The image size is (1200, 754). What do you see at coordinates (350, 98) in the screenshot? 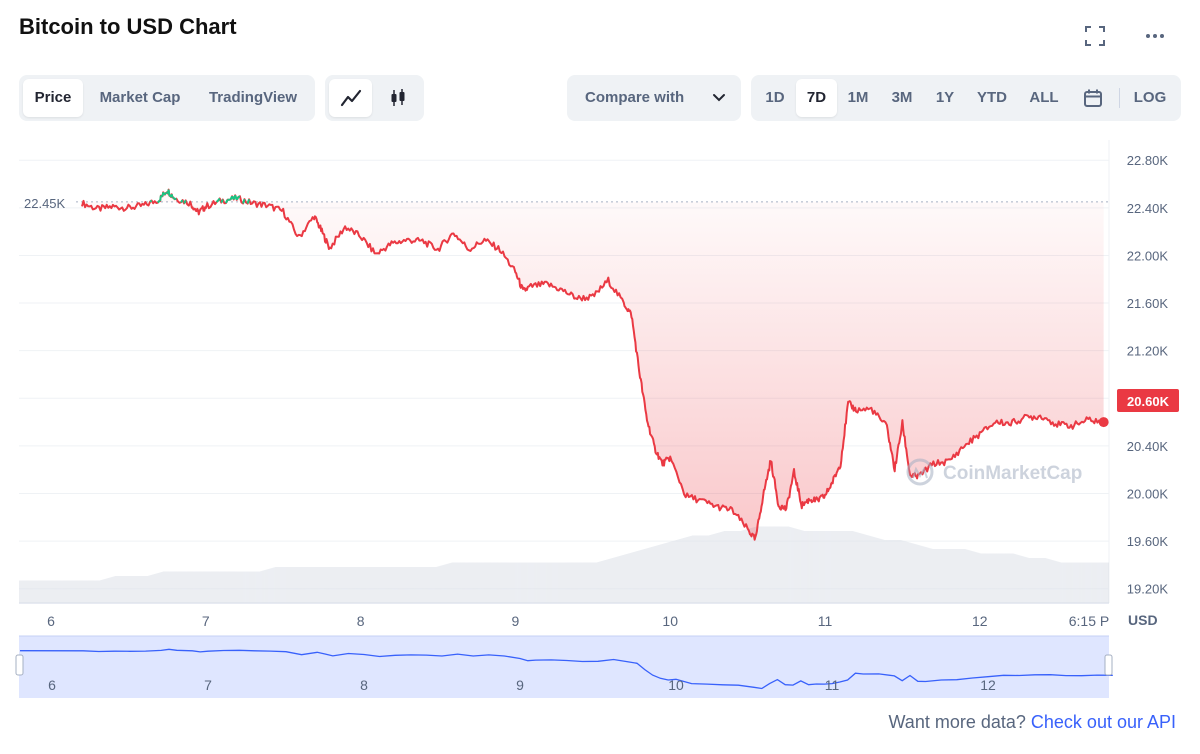
I see `line-chart-button` at bounding box center [350, 98].